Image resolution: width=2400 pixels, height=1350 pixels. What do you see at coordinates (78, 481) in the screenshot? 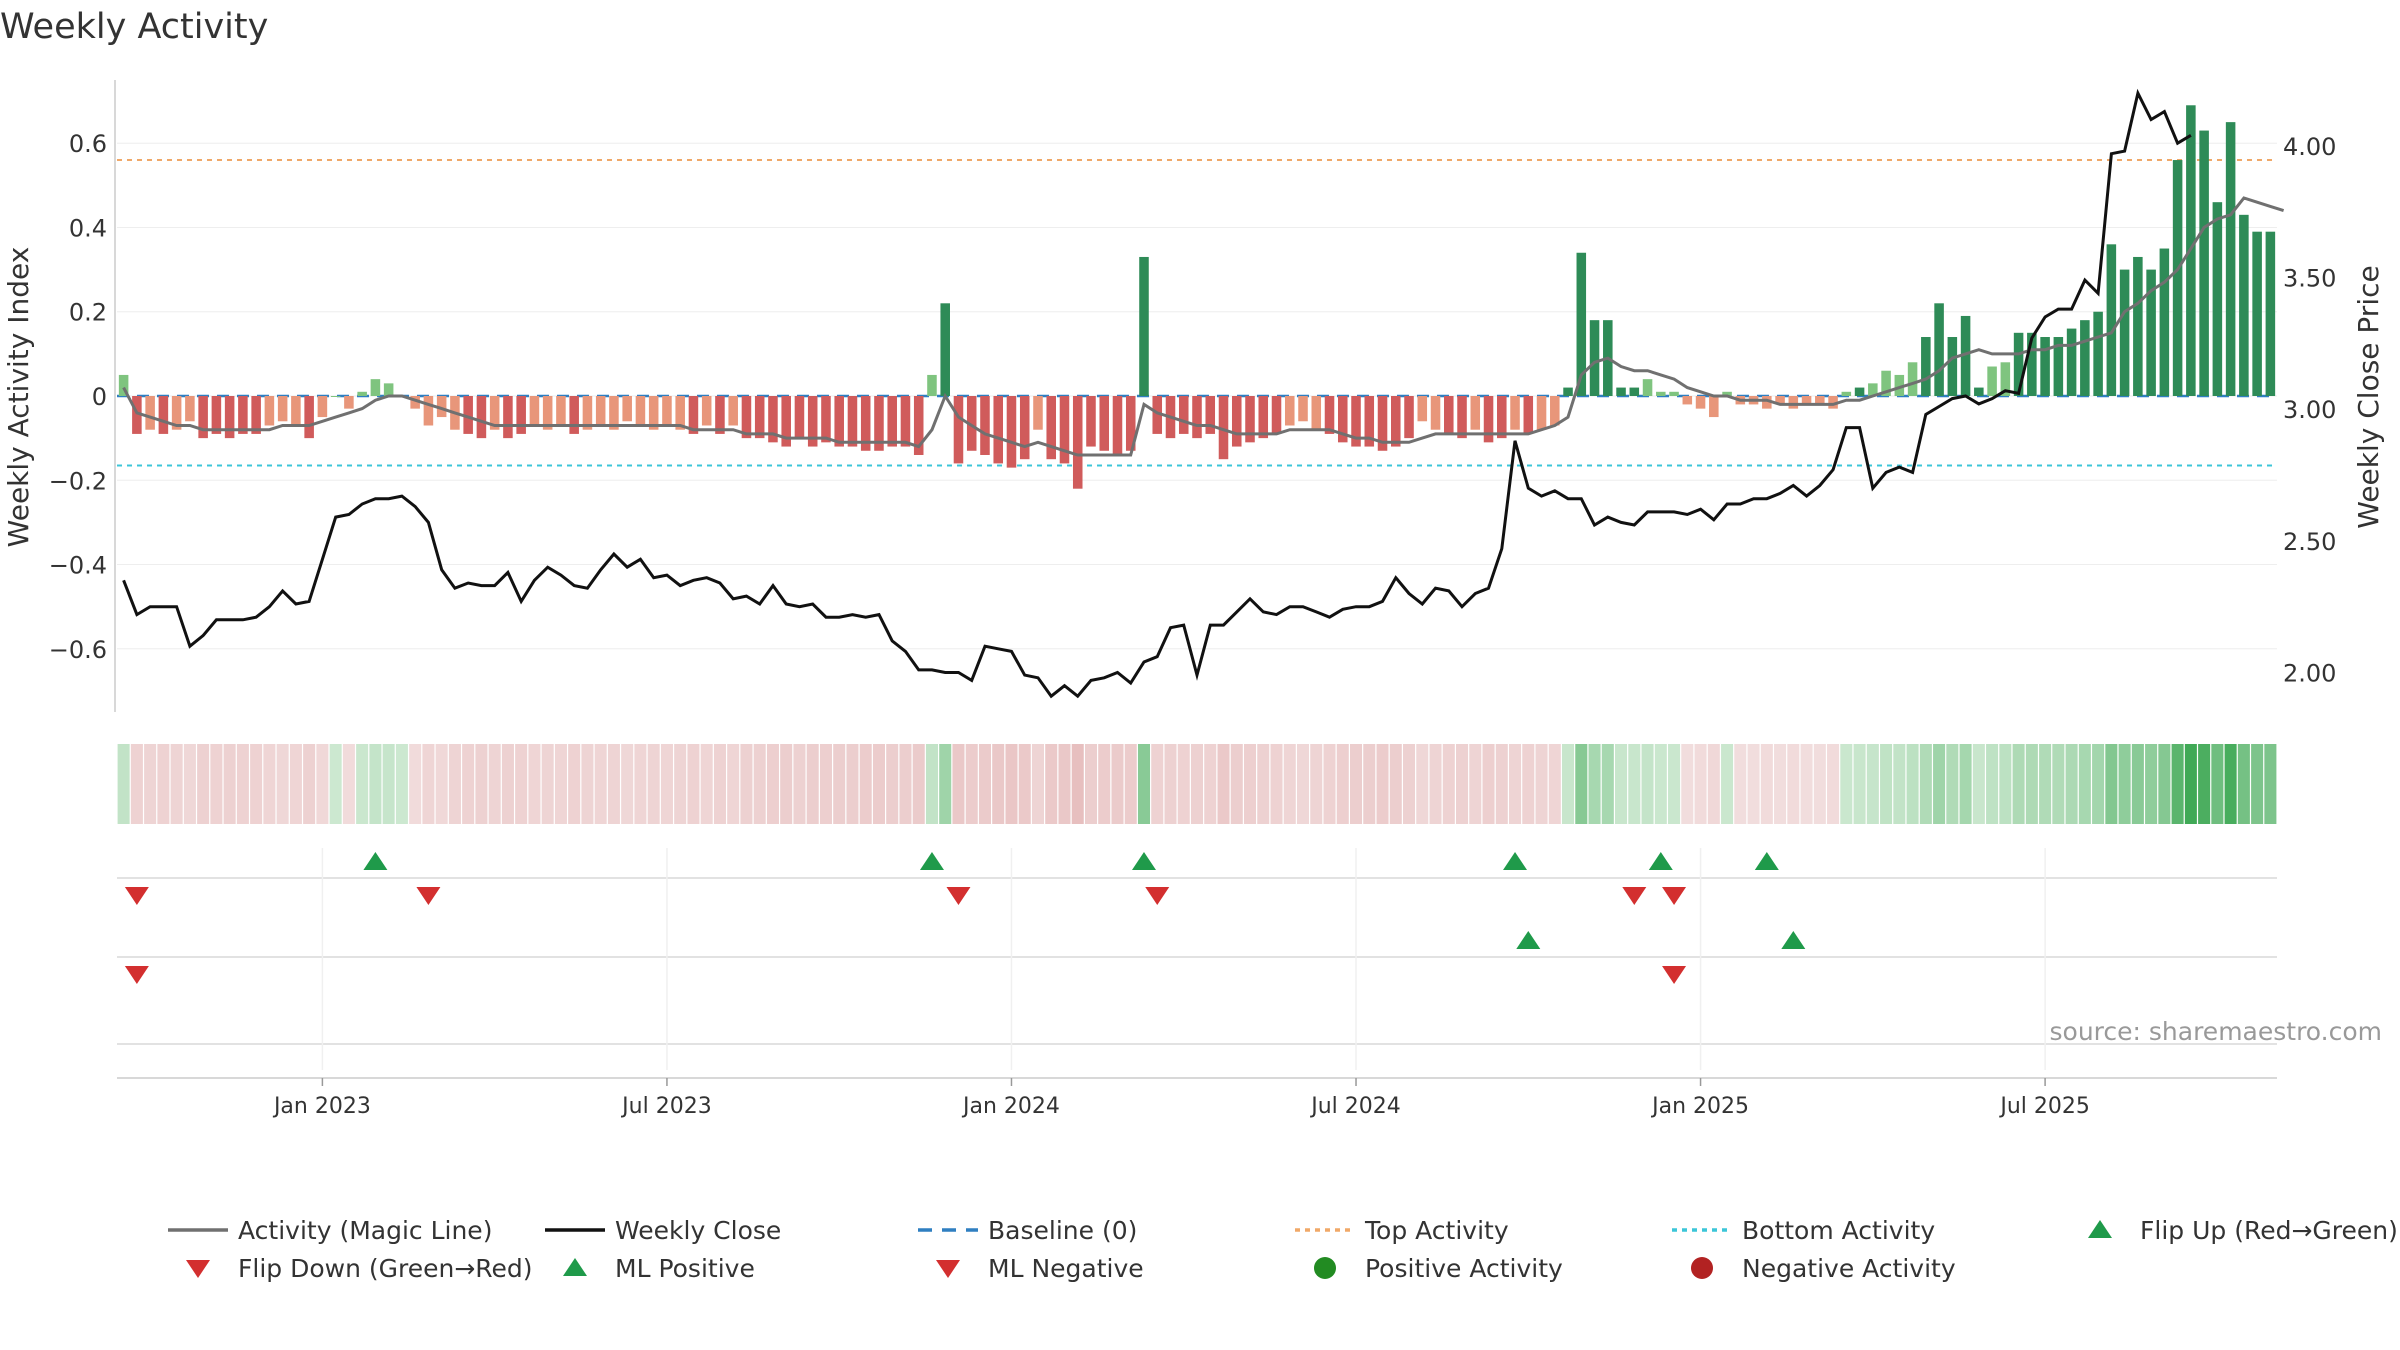
I see `left-tick-label: −0.2` at bounding box center [78, 481].